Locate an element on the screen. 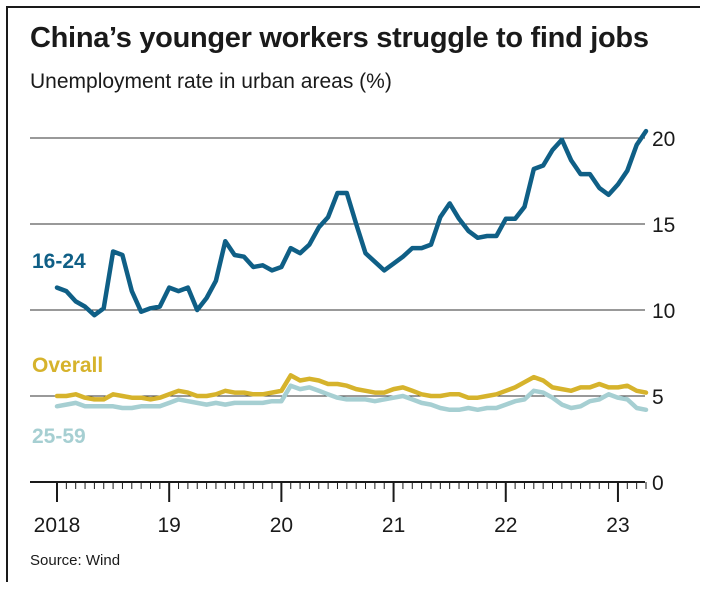 The image size is (707, 590). y-axis-labels: 0 5 10 15 20 is located at coordinates (663, 311).